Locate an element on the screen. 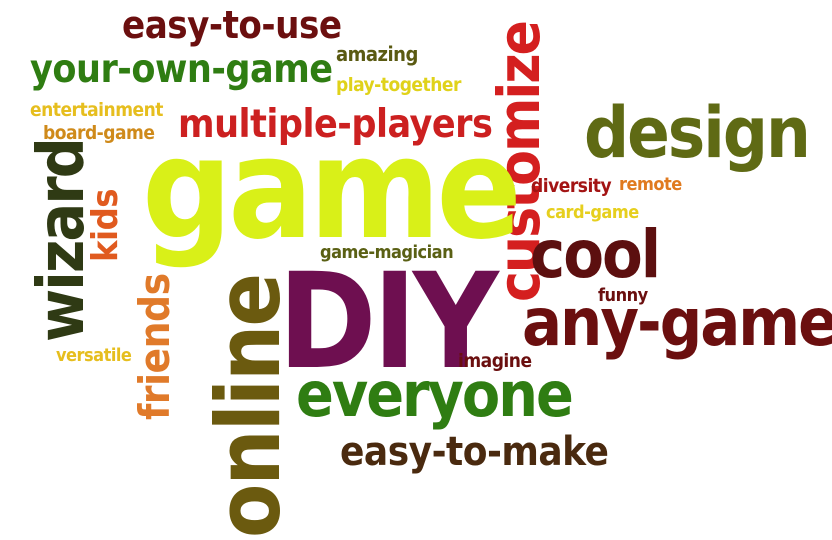 The image size is (832, 540). word-imagine: imagine is located at coordinates (495, 361).